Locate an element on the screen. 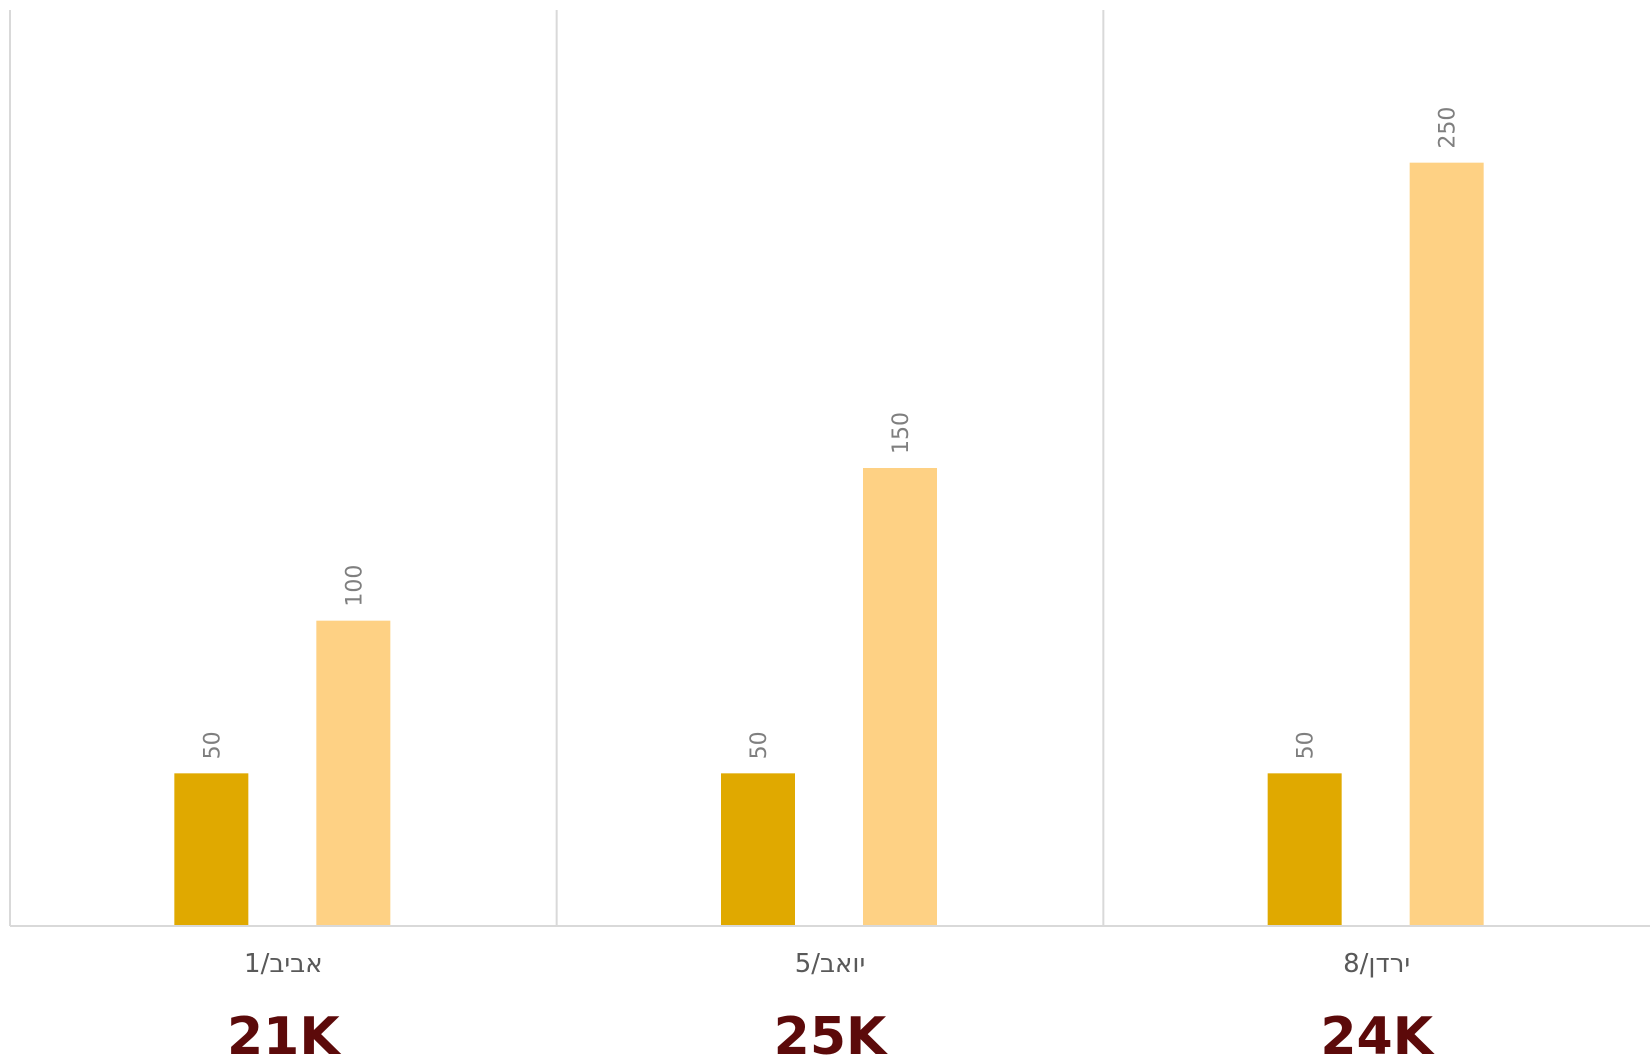  category-total: 25K is located at coordinates (831, 1034).